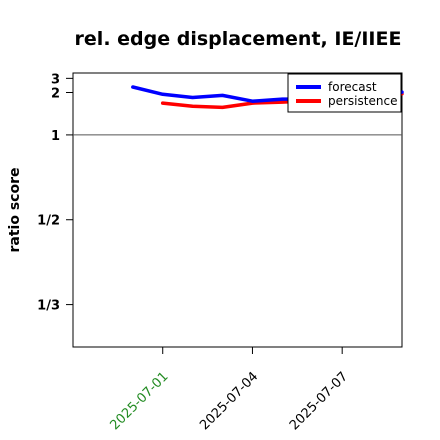 The width and height of the screenshot is (440, 440). I want to click on y-tick-label: 3, so click(55, 79).